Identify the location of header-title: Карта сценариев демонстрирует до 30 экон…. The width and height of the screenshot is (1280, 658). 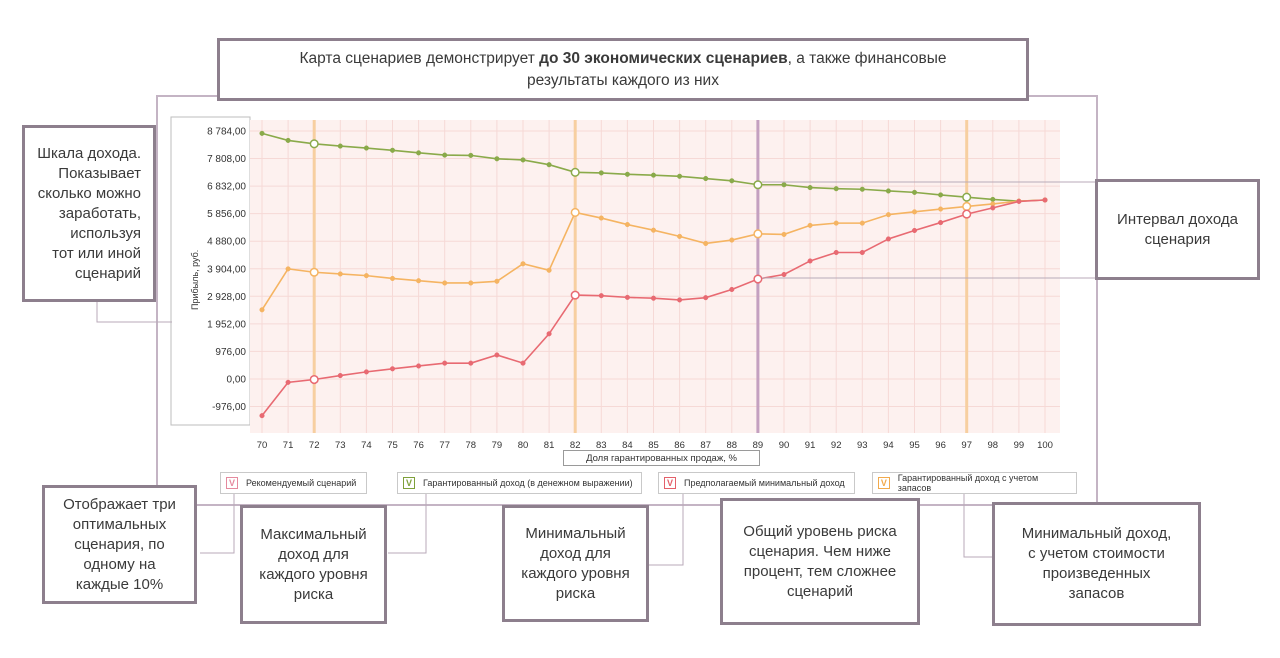
(623, 69).